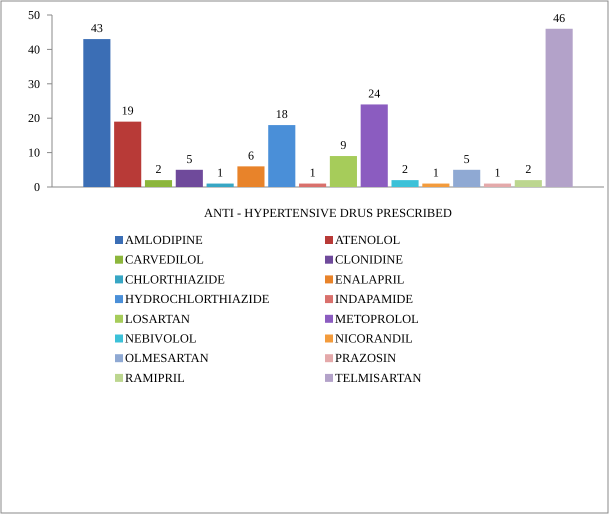  Describe the element at coordinates (167, 358) in the screenshot. I see `legend-label: OLMESARTAN` at that location.